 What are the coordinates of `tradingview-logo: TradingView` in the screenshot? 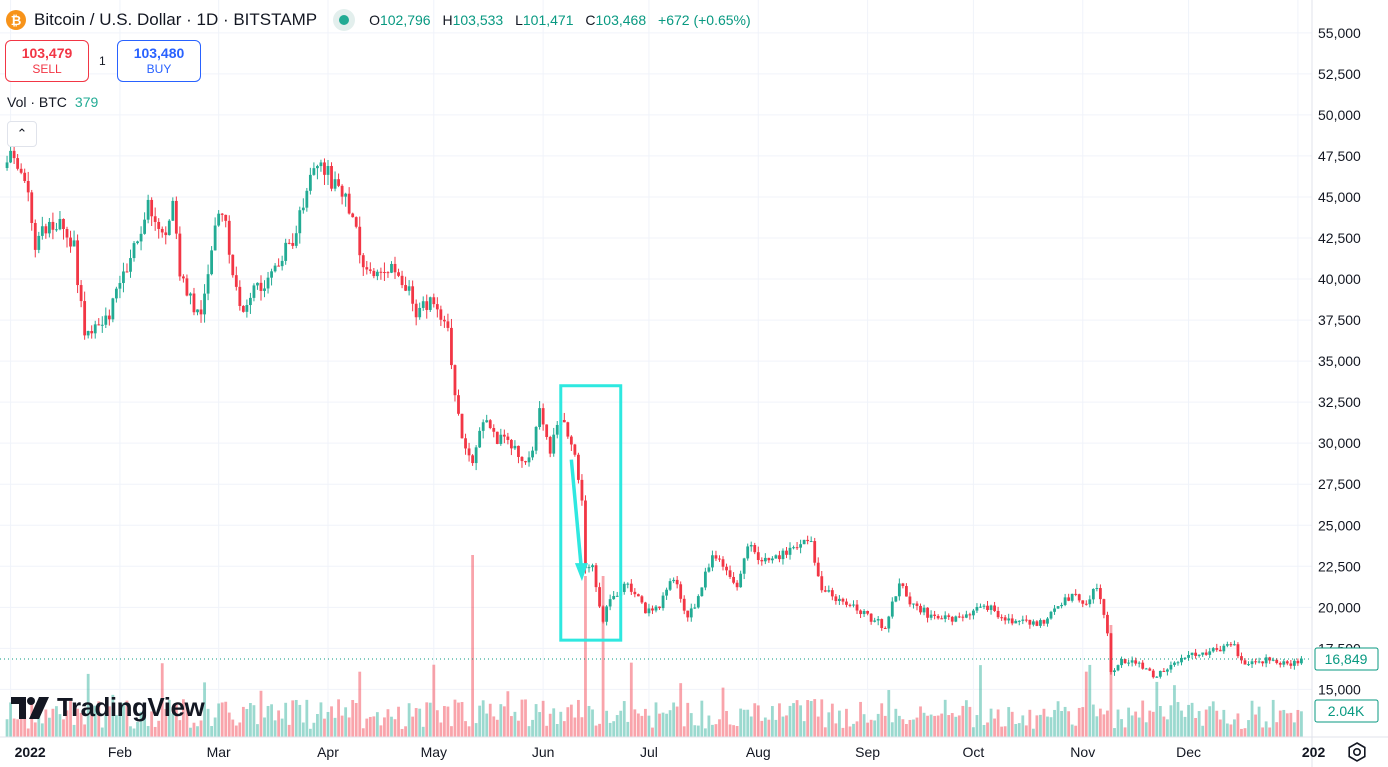 It's located at (107, 707).